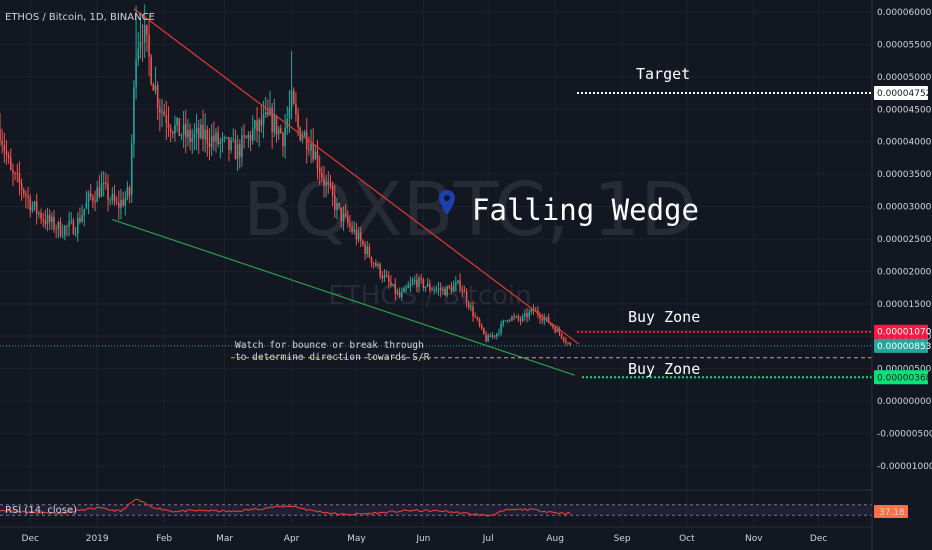 This screenshot has width=932, height=550. I want to click on time-axis: Dec 2019 Feb Mar Apr May Jun Jul Aug Sep Oct Nov Dec, so click(425, 539).